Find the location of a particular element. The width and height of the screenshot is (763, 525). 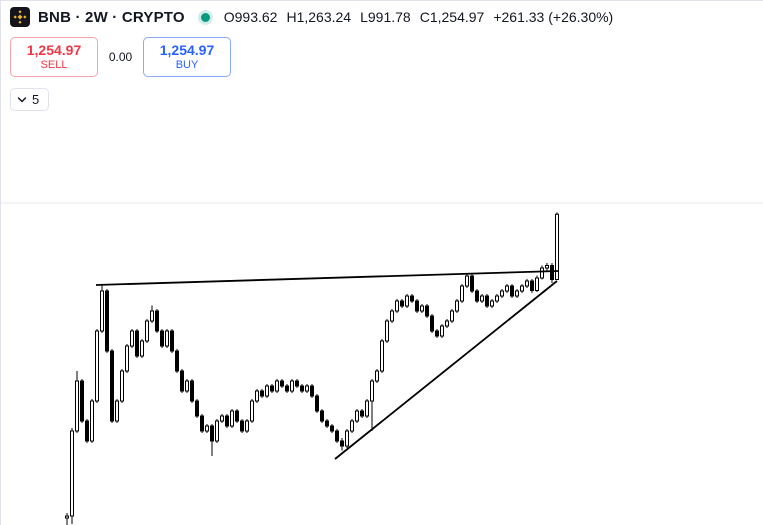

sell-button: 1,254.97 SELL is located at coordinates (54, 57).